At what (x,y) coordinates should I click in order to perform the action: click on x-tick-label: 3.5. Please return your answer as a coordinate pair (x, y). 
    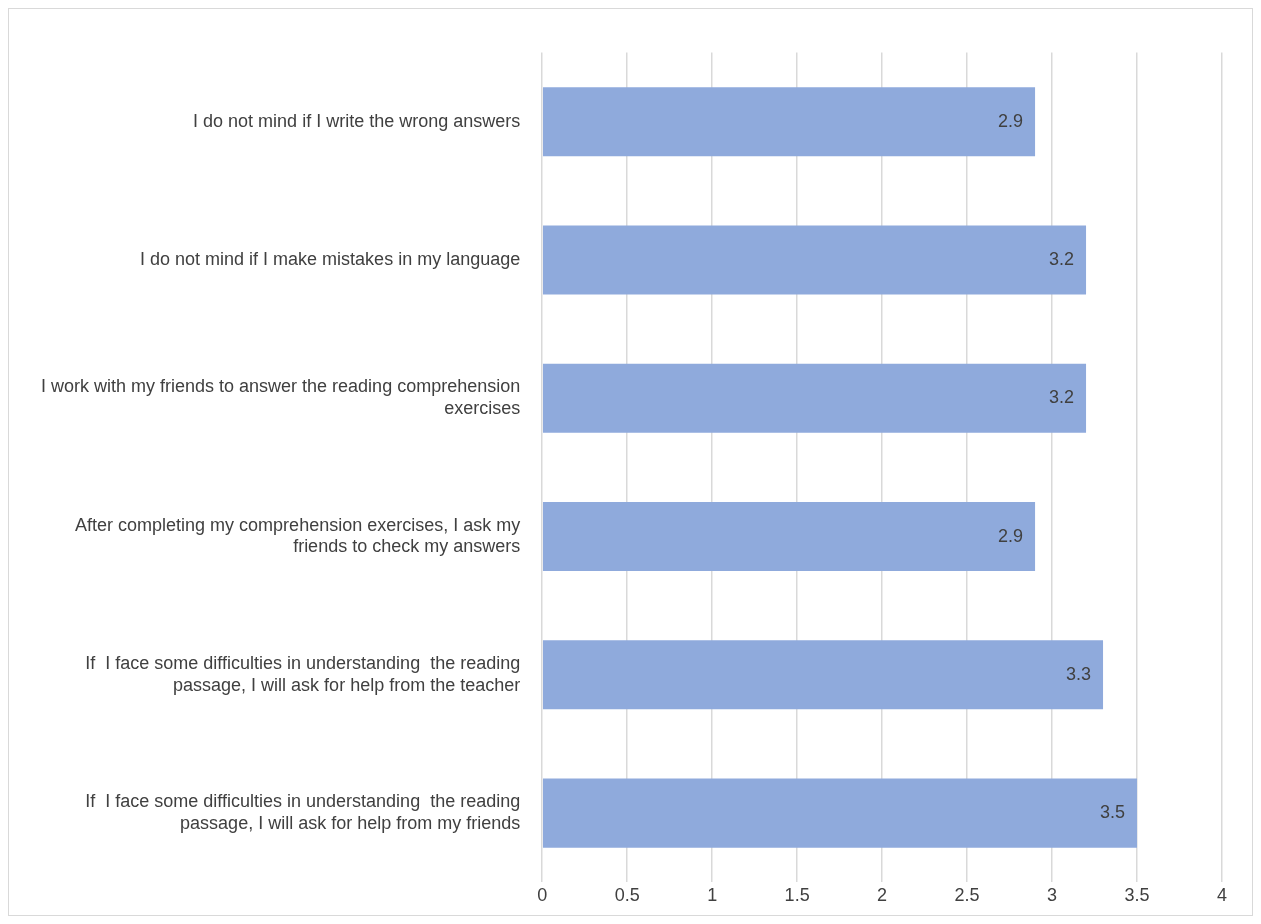
    Looking at the image, I should click on (1137, 894).